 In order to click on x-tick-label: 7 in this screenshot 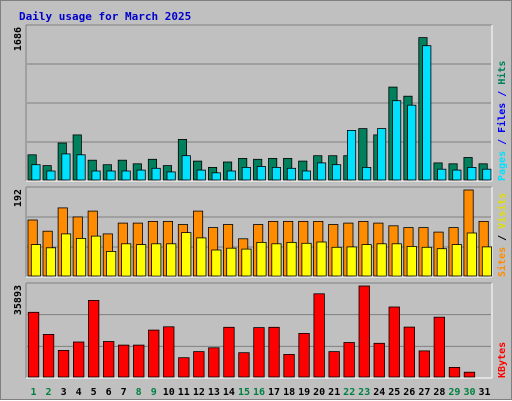, I will do `click(124, 392)`.